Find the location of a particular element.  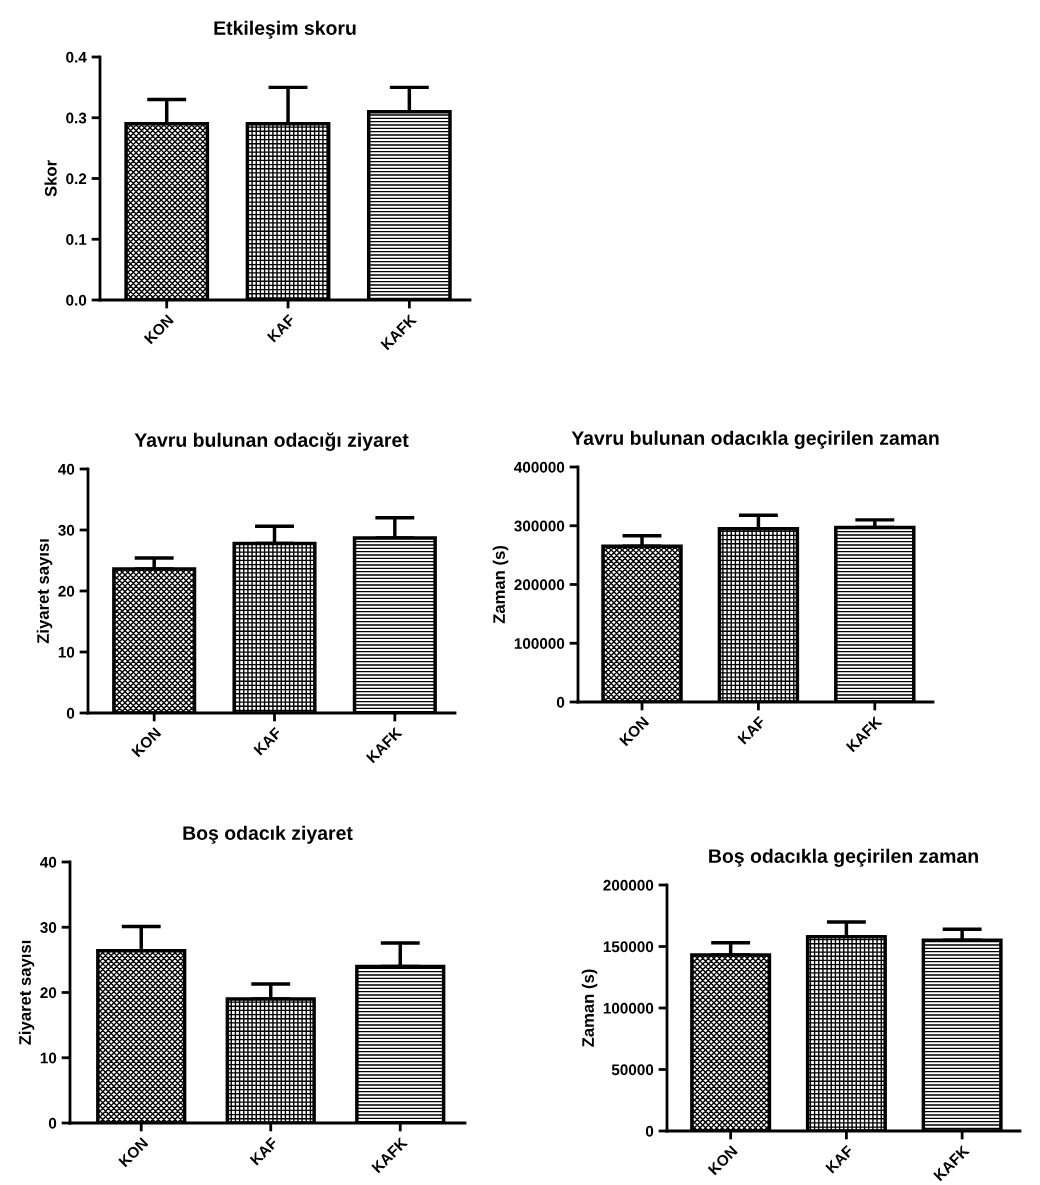

y-tick-label: 300000 is located at coordinates (539, 526).